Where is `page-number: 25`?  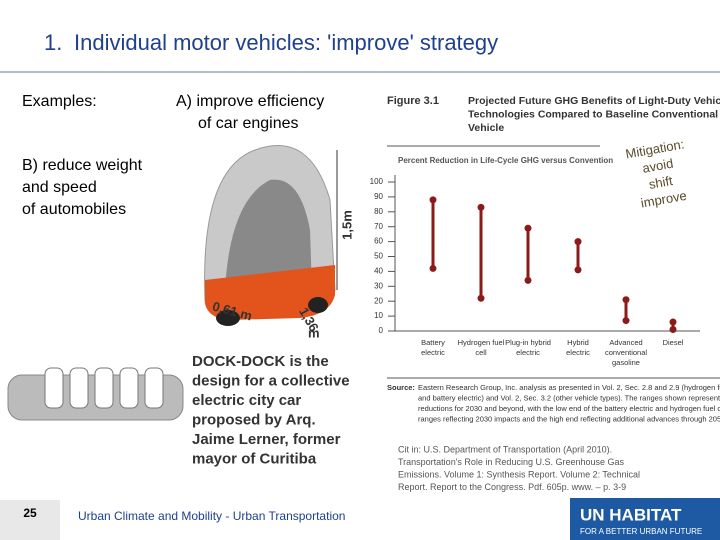 page-number: 25 is located at coordinates (30, 513).